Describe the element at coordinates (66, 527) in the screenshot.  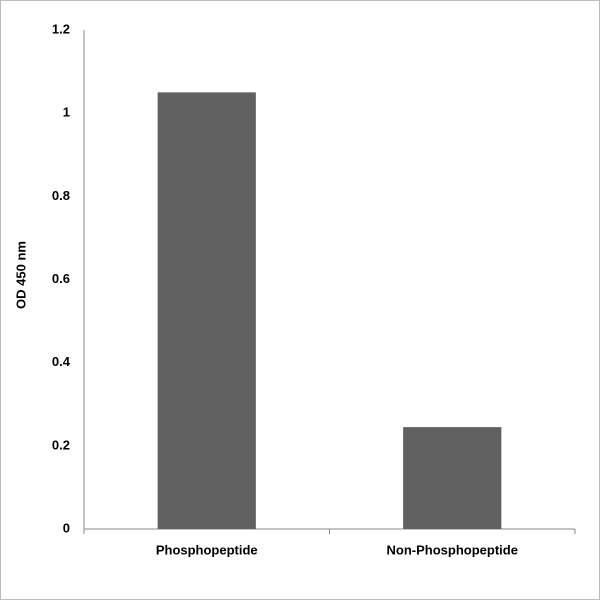
I see `y-tick-label: 0` at that location.